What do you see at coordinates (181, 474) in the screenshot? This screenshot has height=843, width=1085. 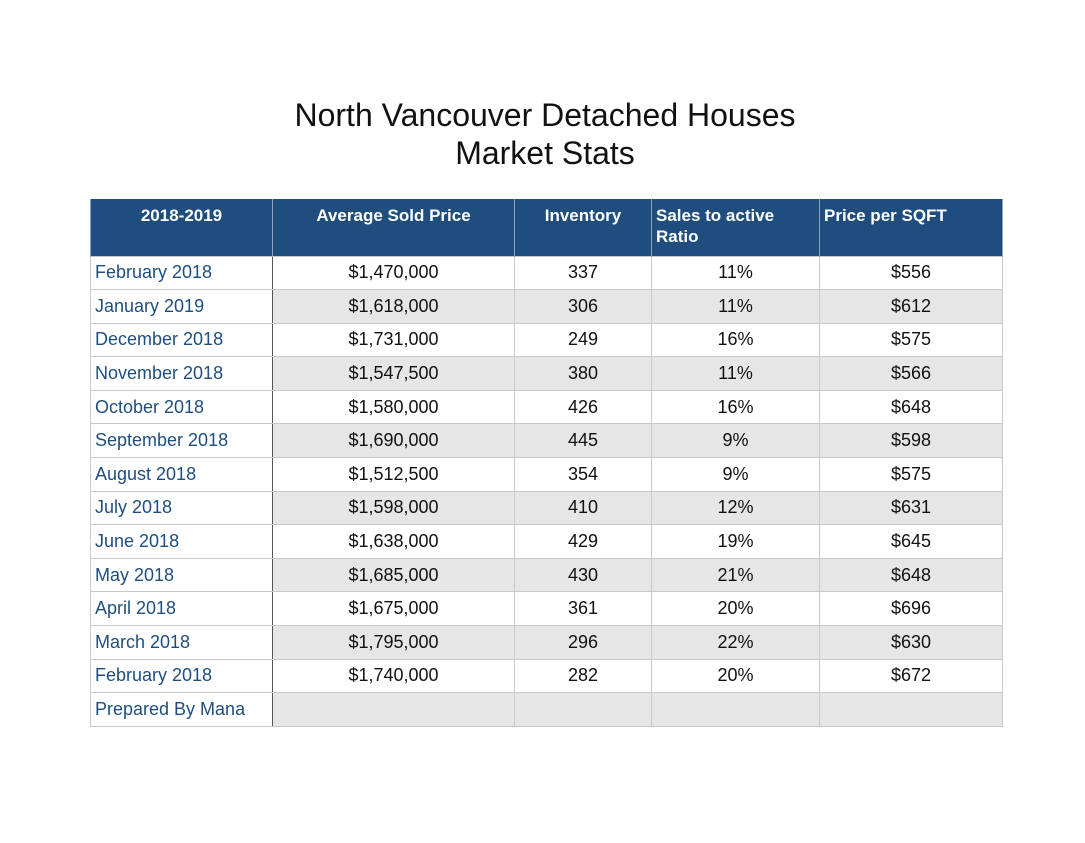 I see `row-month: August 2018` at bounding box center [181, 474].